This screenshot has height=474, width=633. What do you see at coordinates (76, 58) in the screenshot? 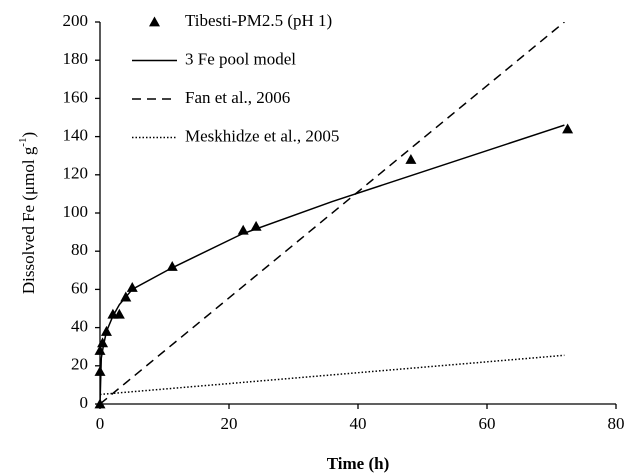
I see `y-tick-label: 180` at bounding box center [76, 58].